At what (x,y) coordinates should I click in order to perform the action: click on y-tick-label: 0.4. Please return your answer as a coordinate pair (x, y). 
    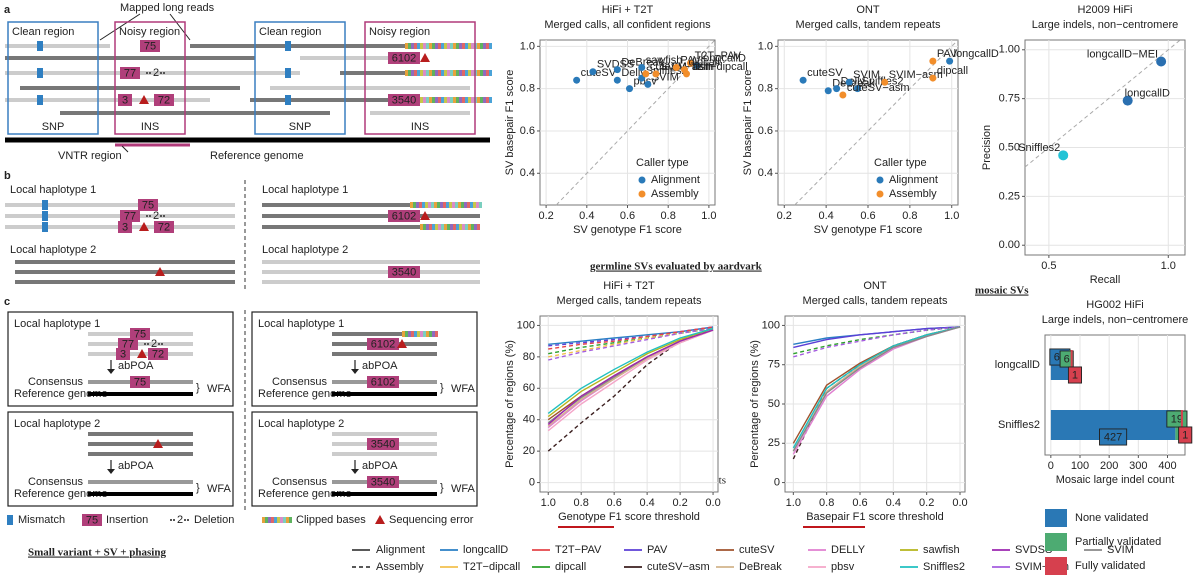
    Looking at the image, I should click on (527, 173).